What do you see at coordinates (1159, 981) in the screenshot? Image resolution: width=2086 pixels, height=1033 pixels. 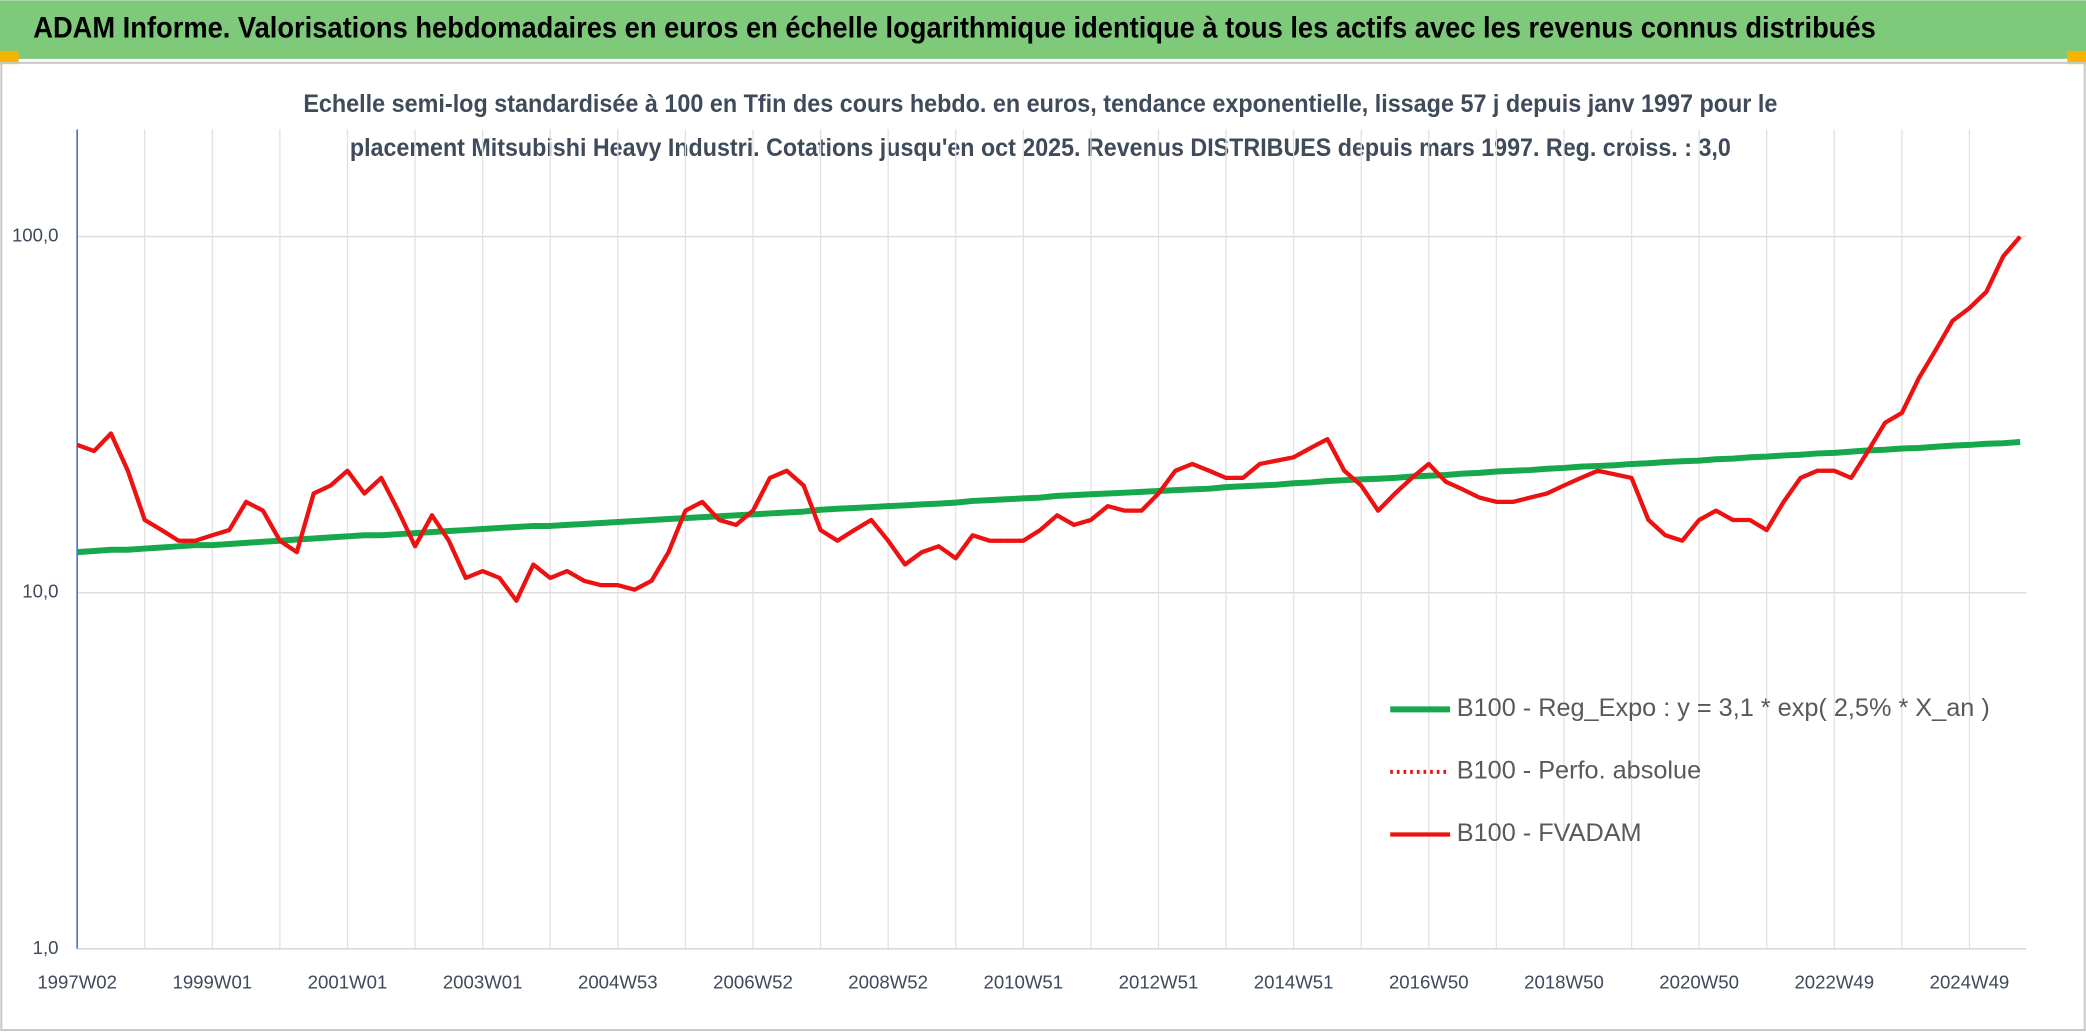 I see `x-tick-label: 2012W51` at bounding box center [1159, 981].